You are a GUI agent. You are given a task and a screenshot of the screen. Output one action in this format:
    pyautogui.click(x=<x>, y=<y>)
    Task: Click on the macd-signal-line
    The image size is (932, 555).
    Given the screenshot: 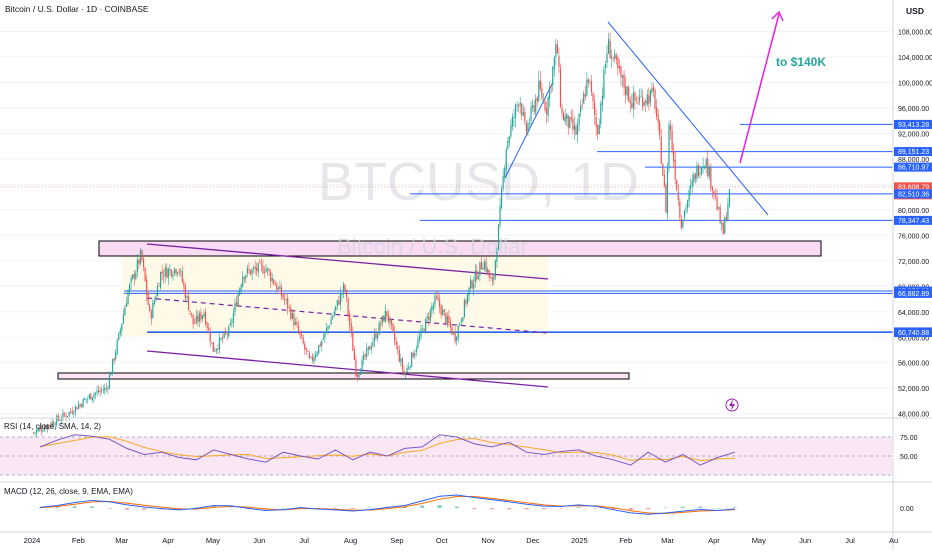 What is the action you would take?
    pyautogui.click(x=387, y=504)
    